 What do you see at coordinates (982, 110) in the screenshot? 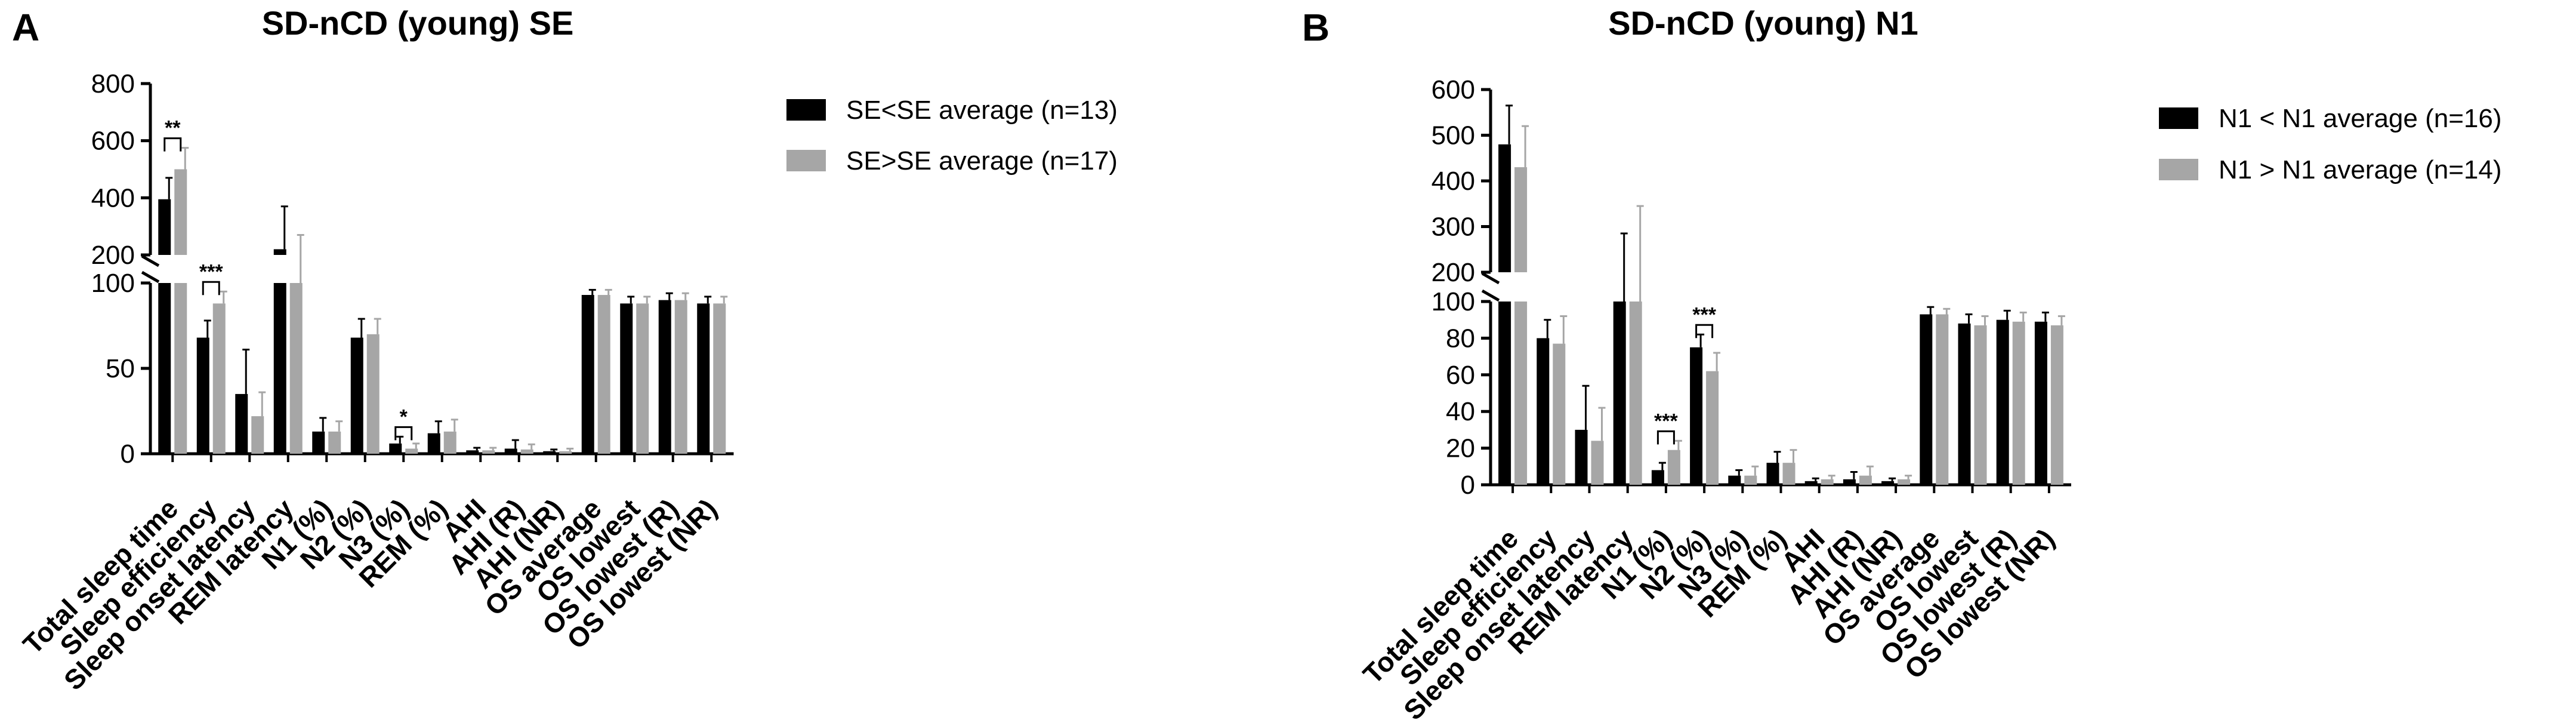
I see `panel-a-legend-label-1: SE<SE average (n=13)` at bounding box center [982, 110].